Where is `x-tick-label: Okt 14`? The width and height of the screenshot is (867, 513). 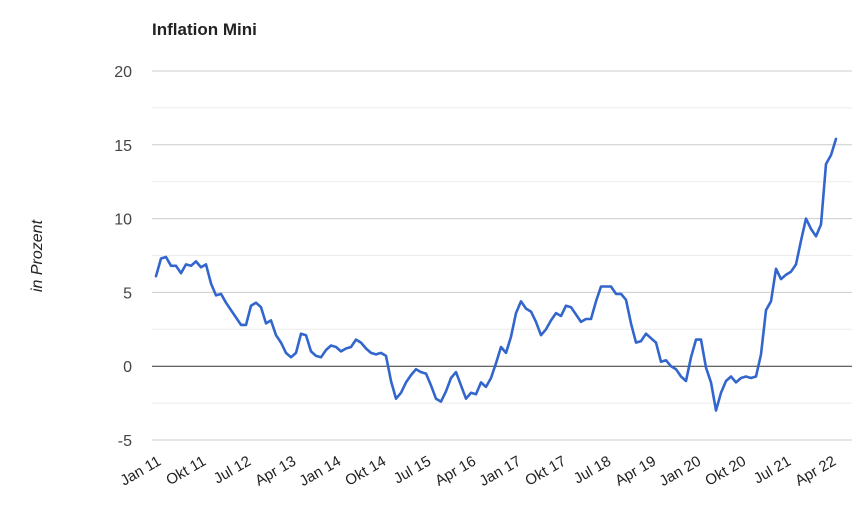 x-tick-label: Okt 14 is located at coordinates (365, 471).